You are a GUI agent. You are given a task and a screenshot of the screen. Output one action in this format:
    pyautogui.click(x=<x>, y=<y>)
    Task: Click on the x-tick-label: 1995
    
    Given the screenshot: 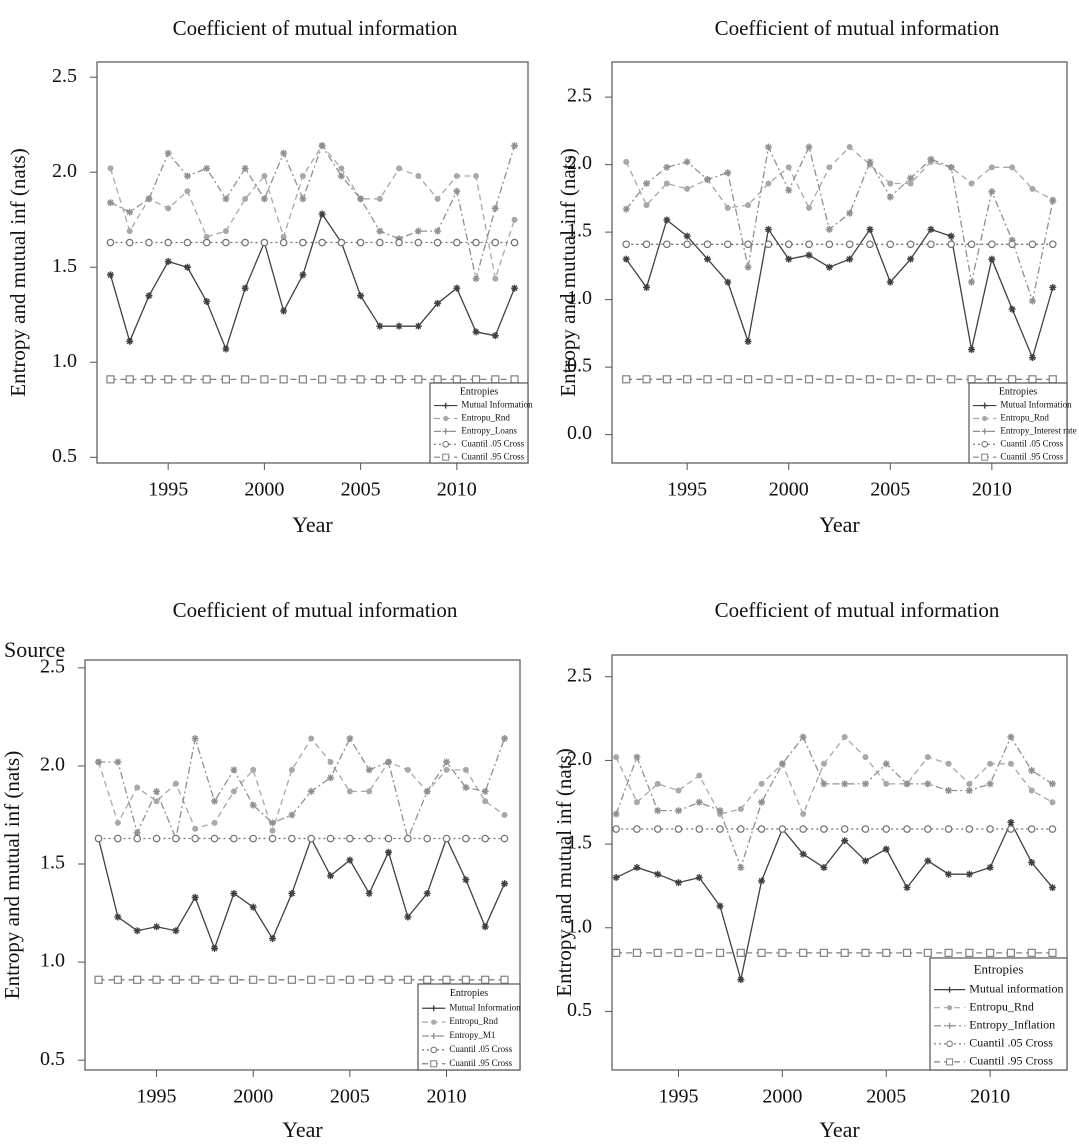 What is the action you would take?
    pyautogui.click(x=157, y=1097)
    